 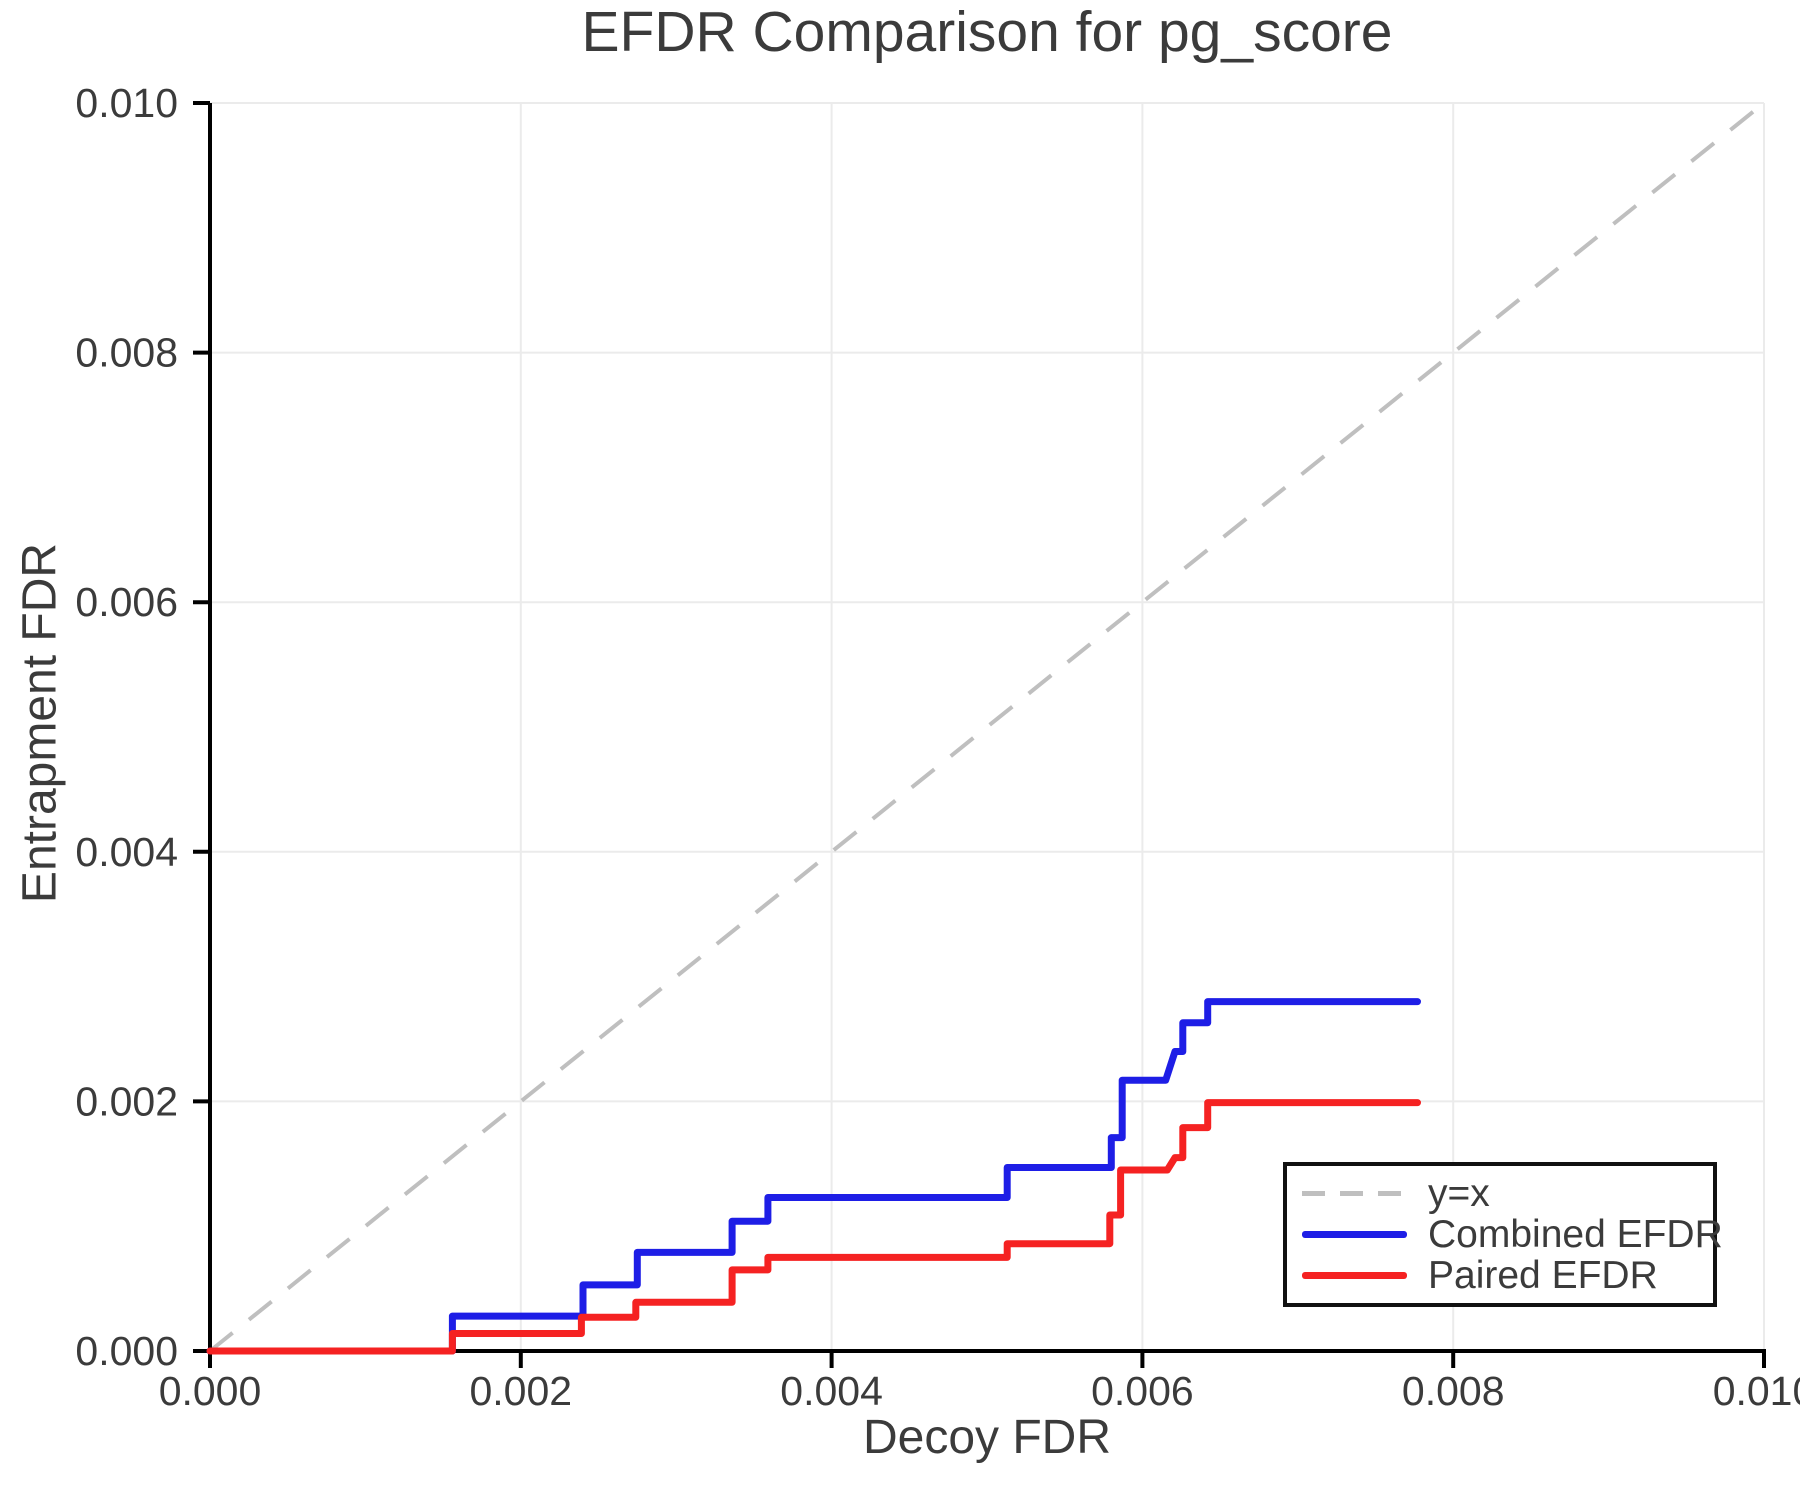 I want to click on y-tick-label: 0.010, so click(x=126, y=103).